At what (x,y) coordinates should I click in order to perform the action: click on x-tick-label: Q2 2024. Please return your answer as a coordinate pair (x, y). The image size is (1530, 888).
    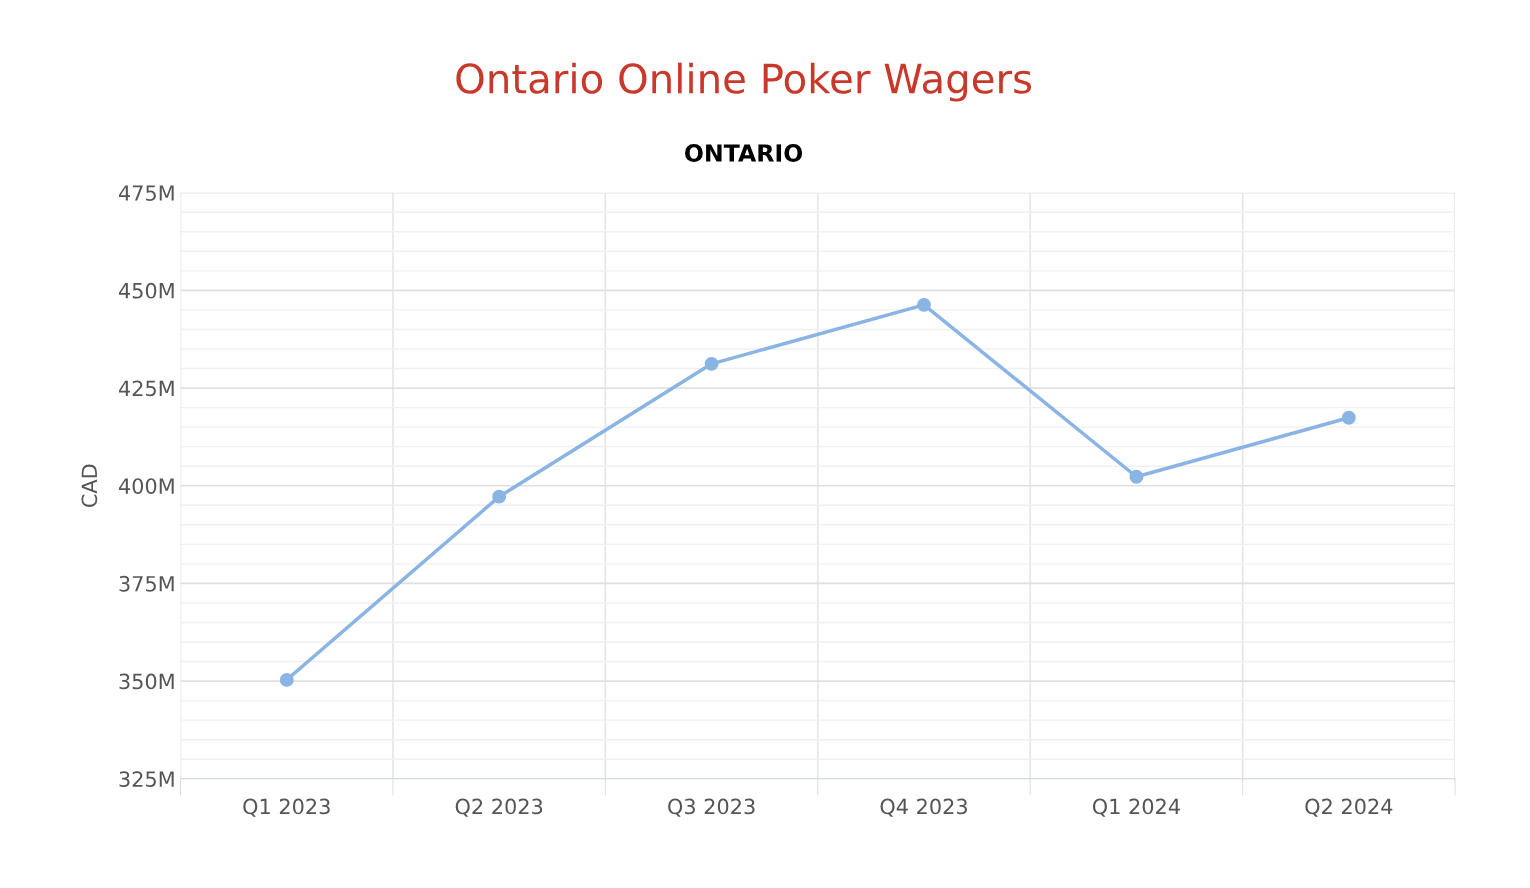
    Looking at the image, I should click on (1349, 807).